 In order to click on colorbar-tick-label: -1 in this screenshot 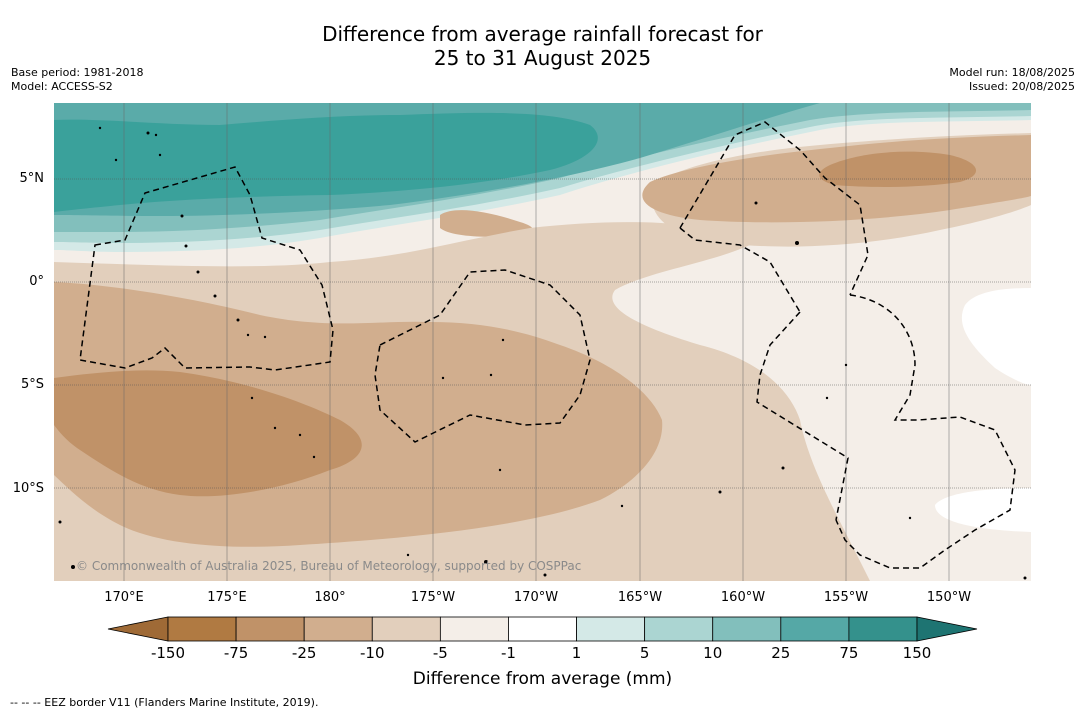, I will do `click(508, 653)`.